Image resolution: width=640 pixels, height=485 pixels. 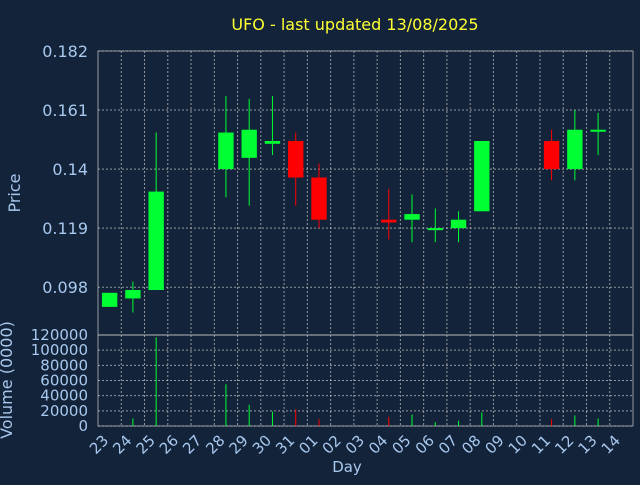 What do you see at coordinates (59, 350) in the screenshot?
I see `volume-tick-label: 100000` at bounding box center [59, 350].